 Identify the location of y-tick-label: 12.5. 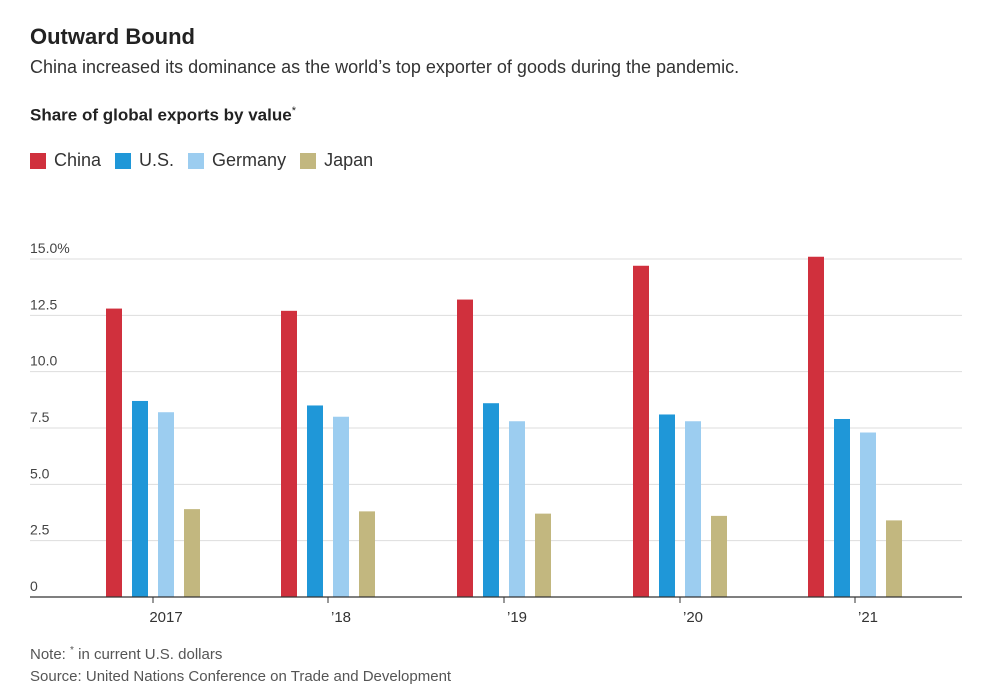
(43, 304).